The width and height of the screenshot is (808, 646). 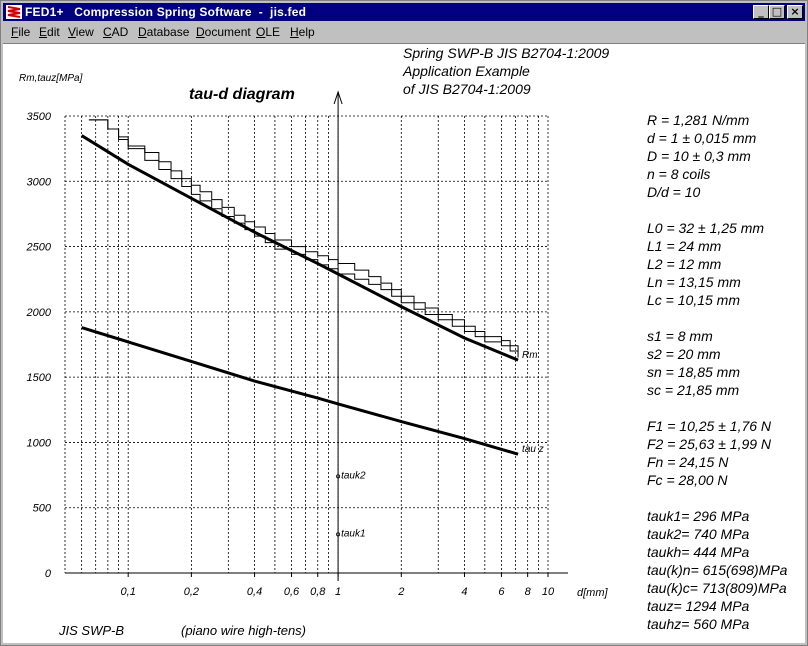 I want to click on result-line: sn = 18,85 mm, so click(x=693, y=372).